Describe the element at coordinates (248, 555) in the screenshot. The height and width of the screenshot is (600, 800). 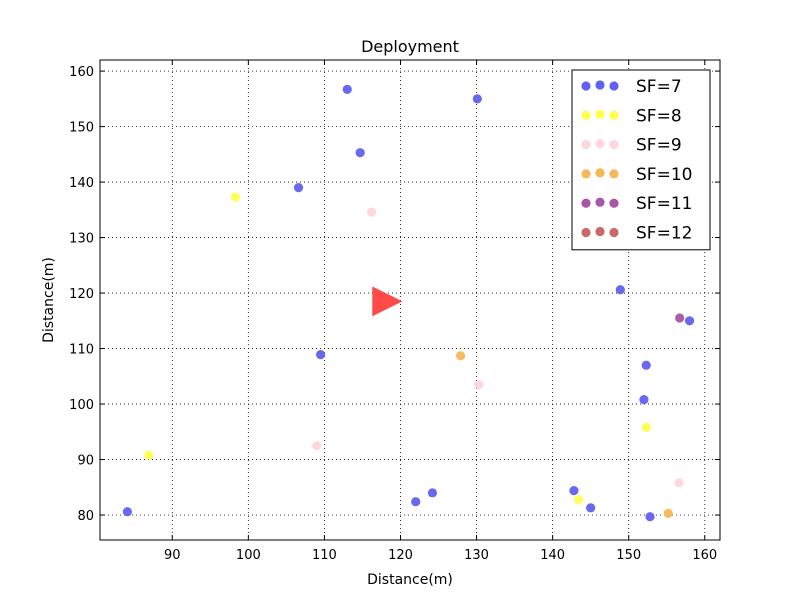
I see `x-tick-label: 100` at that location.